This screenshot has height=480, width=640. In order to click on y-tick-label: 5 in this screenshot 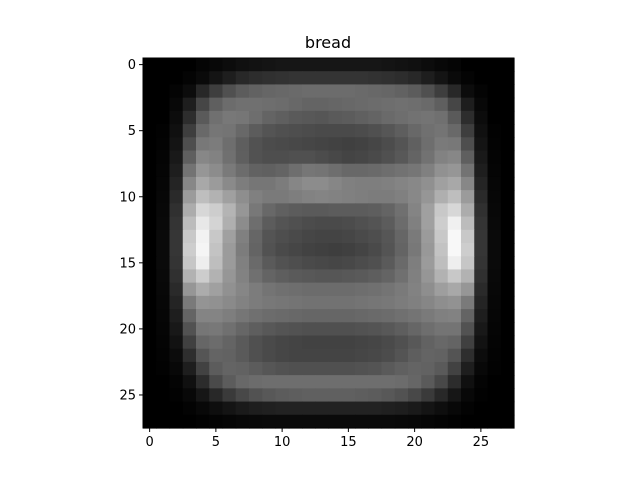, I will do `click(132, 131)`.